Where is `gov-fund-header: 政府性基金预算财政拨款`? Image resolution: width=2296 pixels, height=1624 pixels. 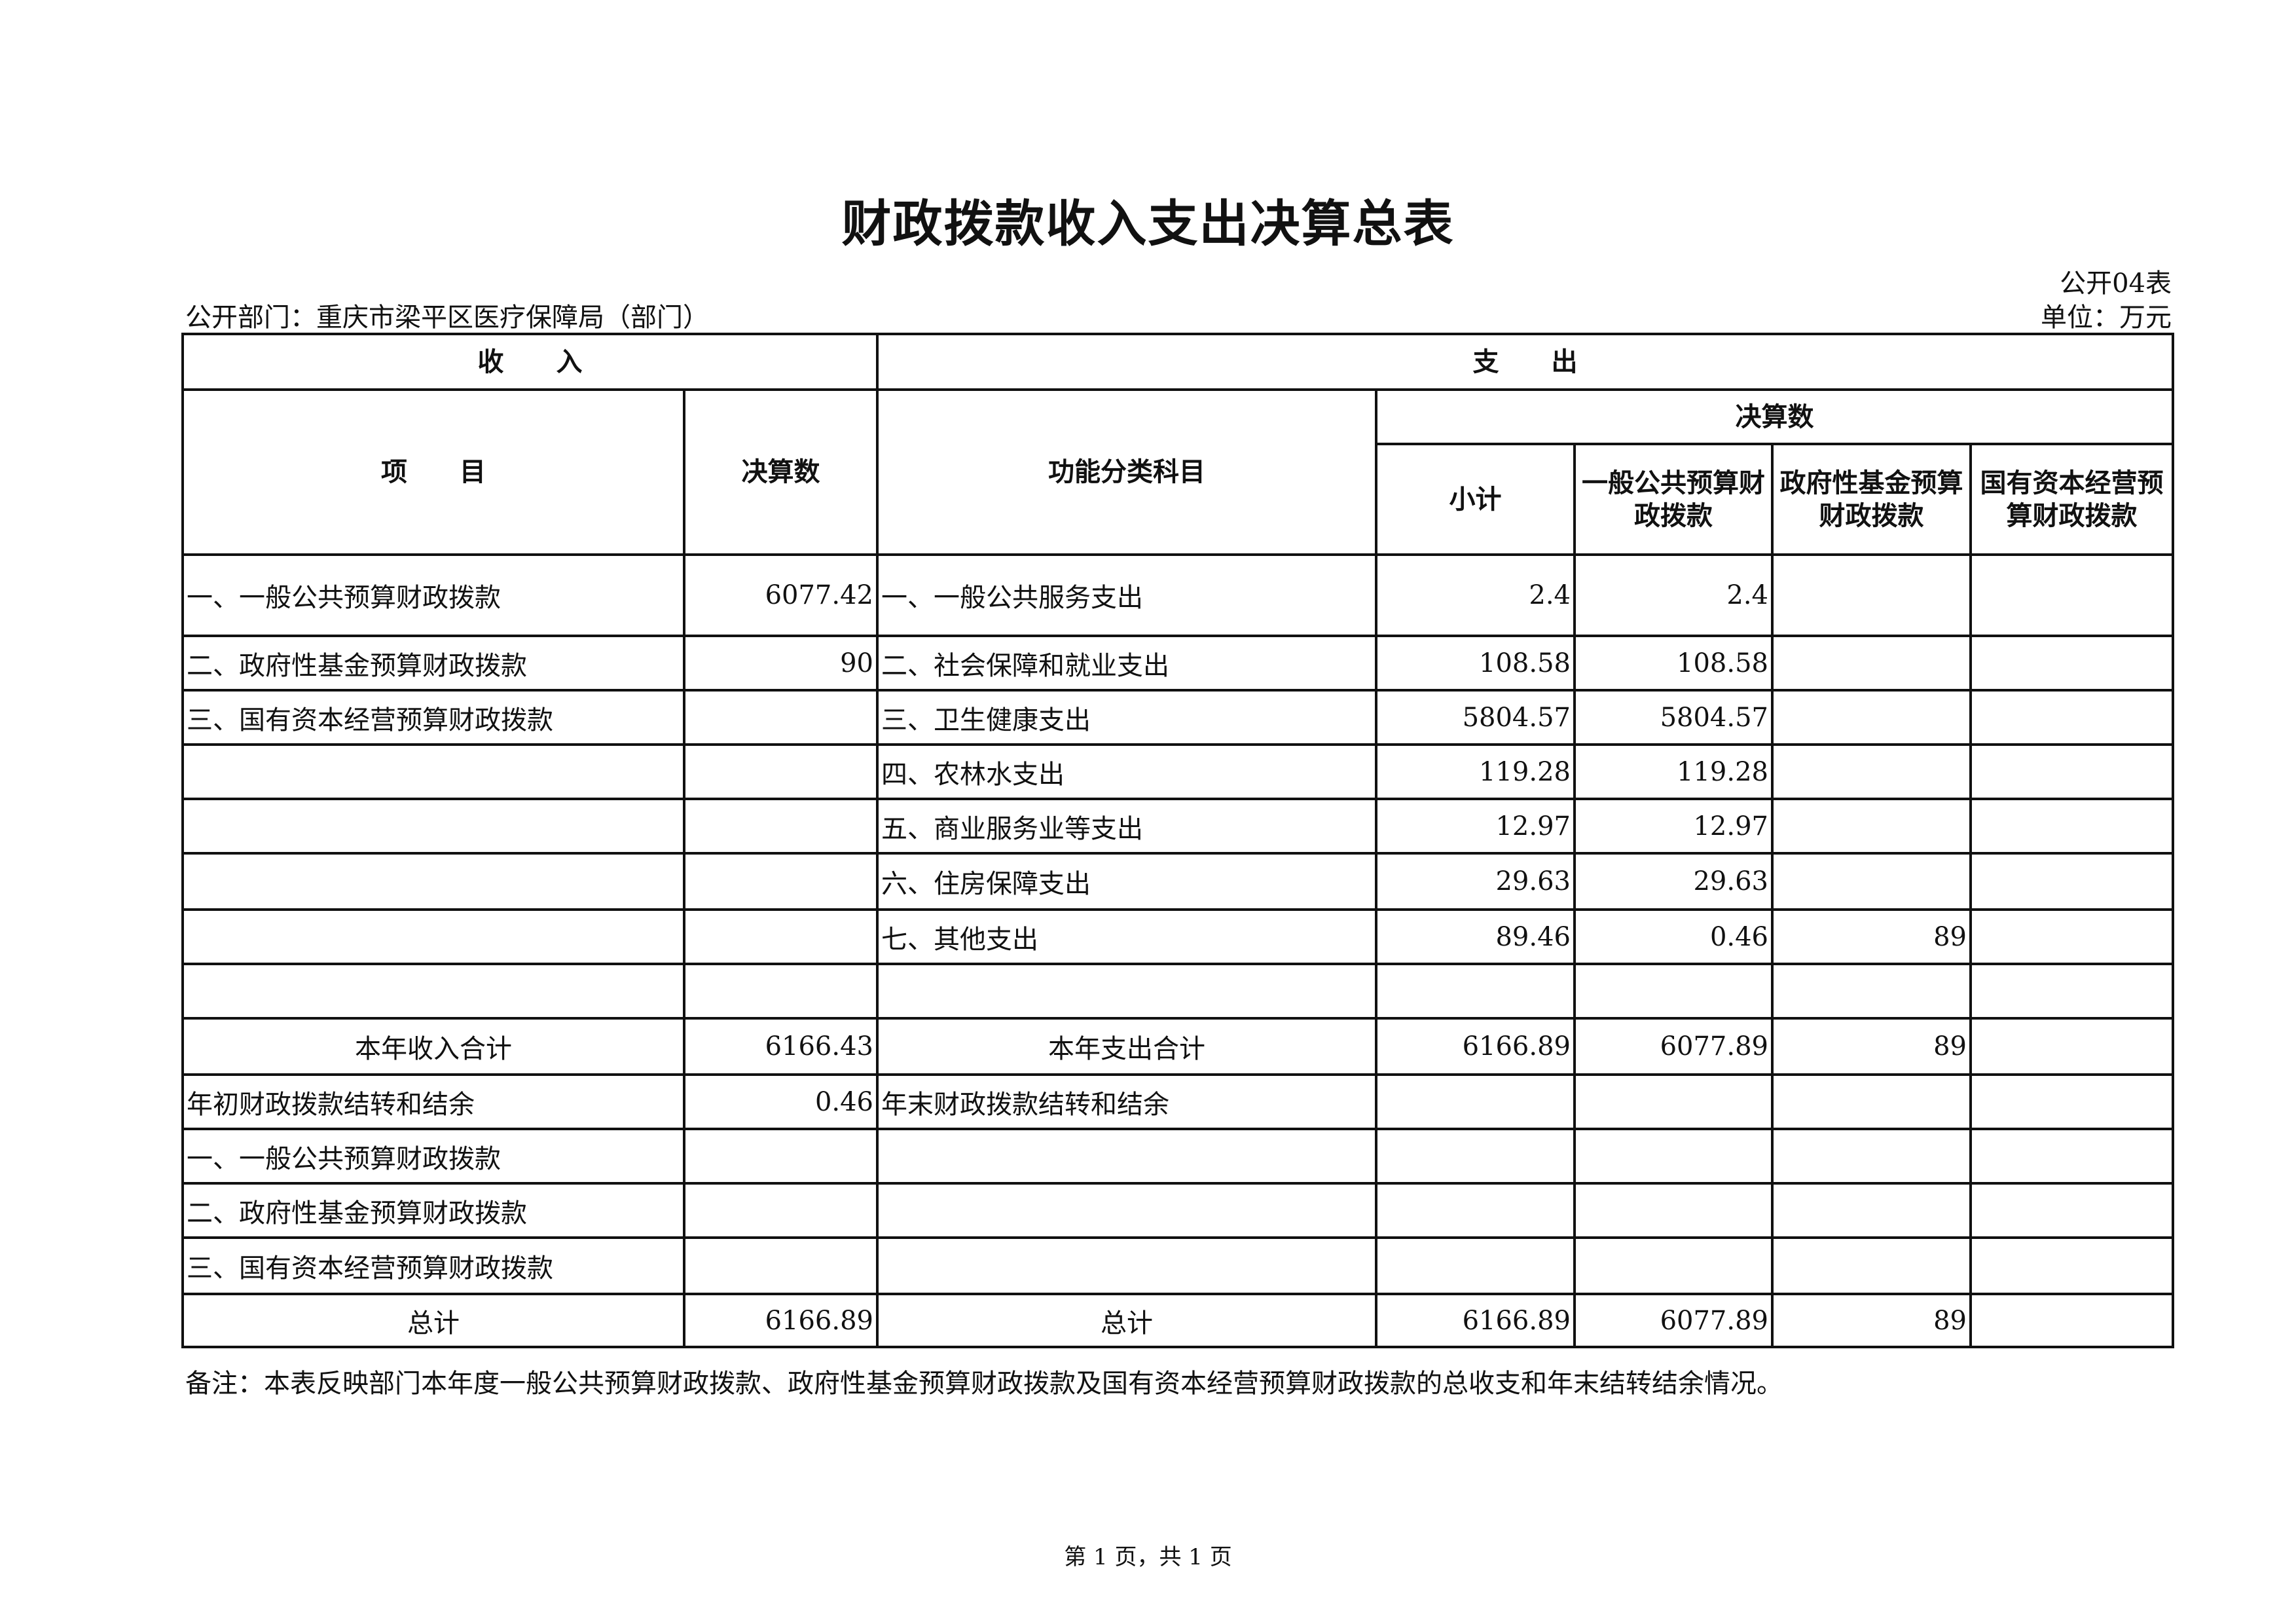
gov-fund-header: 政府性基金预算财政拨款 is located at coordinates (1871, 499).